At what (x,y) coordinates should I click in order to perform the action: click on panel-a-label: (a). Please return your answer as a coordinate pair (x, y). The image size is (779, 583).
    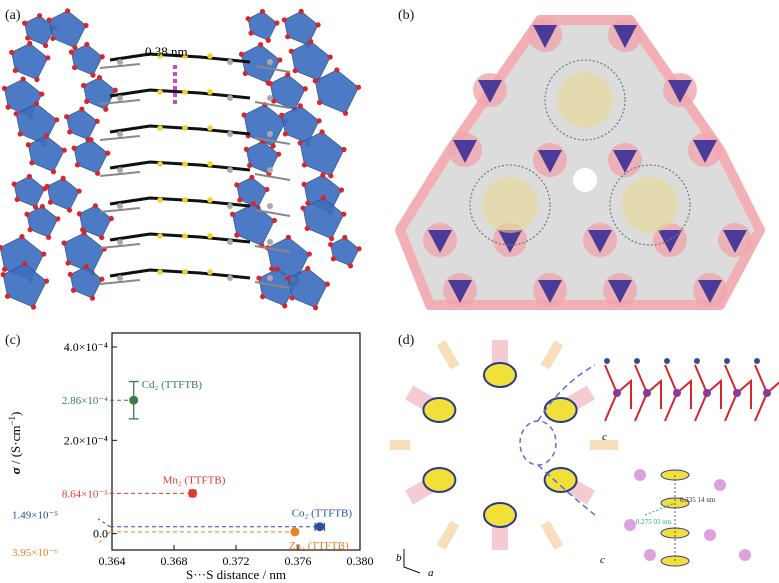
    Looking at the image, I should click on (13, 15).